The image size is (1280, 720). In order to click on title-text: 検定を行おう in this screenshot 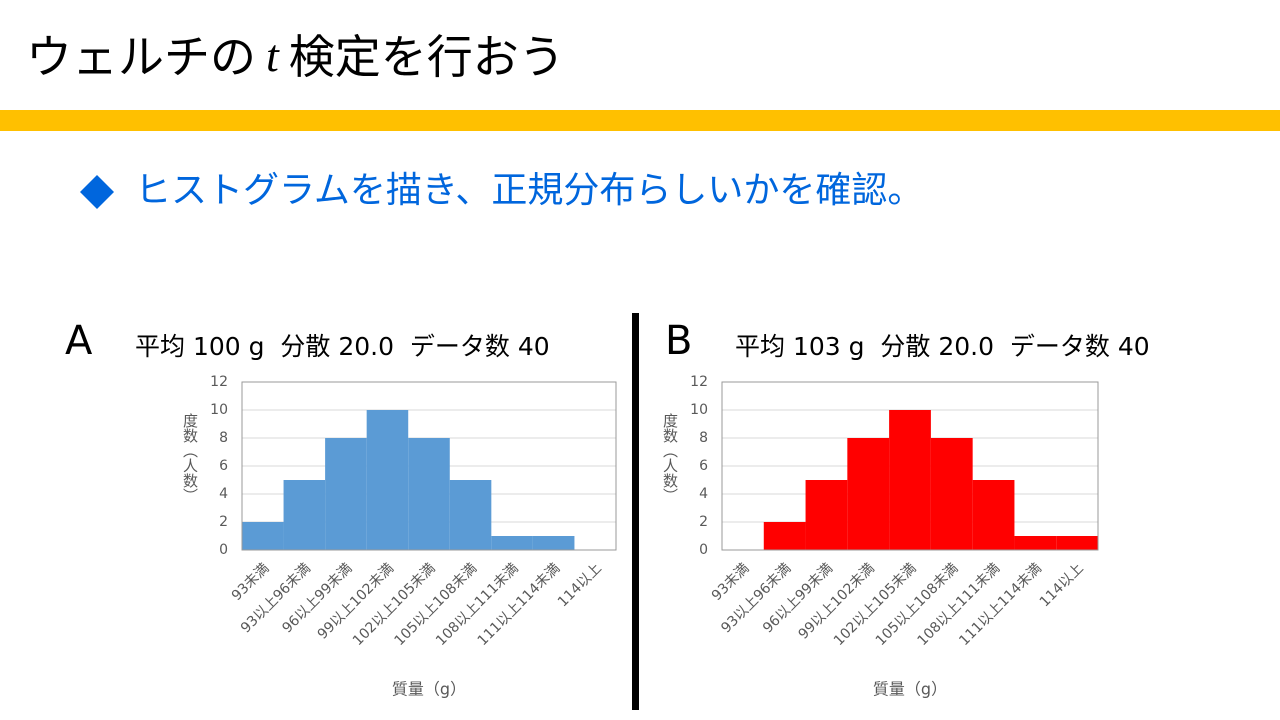, I will do `click(427, 57)`.